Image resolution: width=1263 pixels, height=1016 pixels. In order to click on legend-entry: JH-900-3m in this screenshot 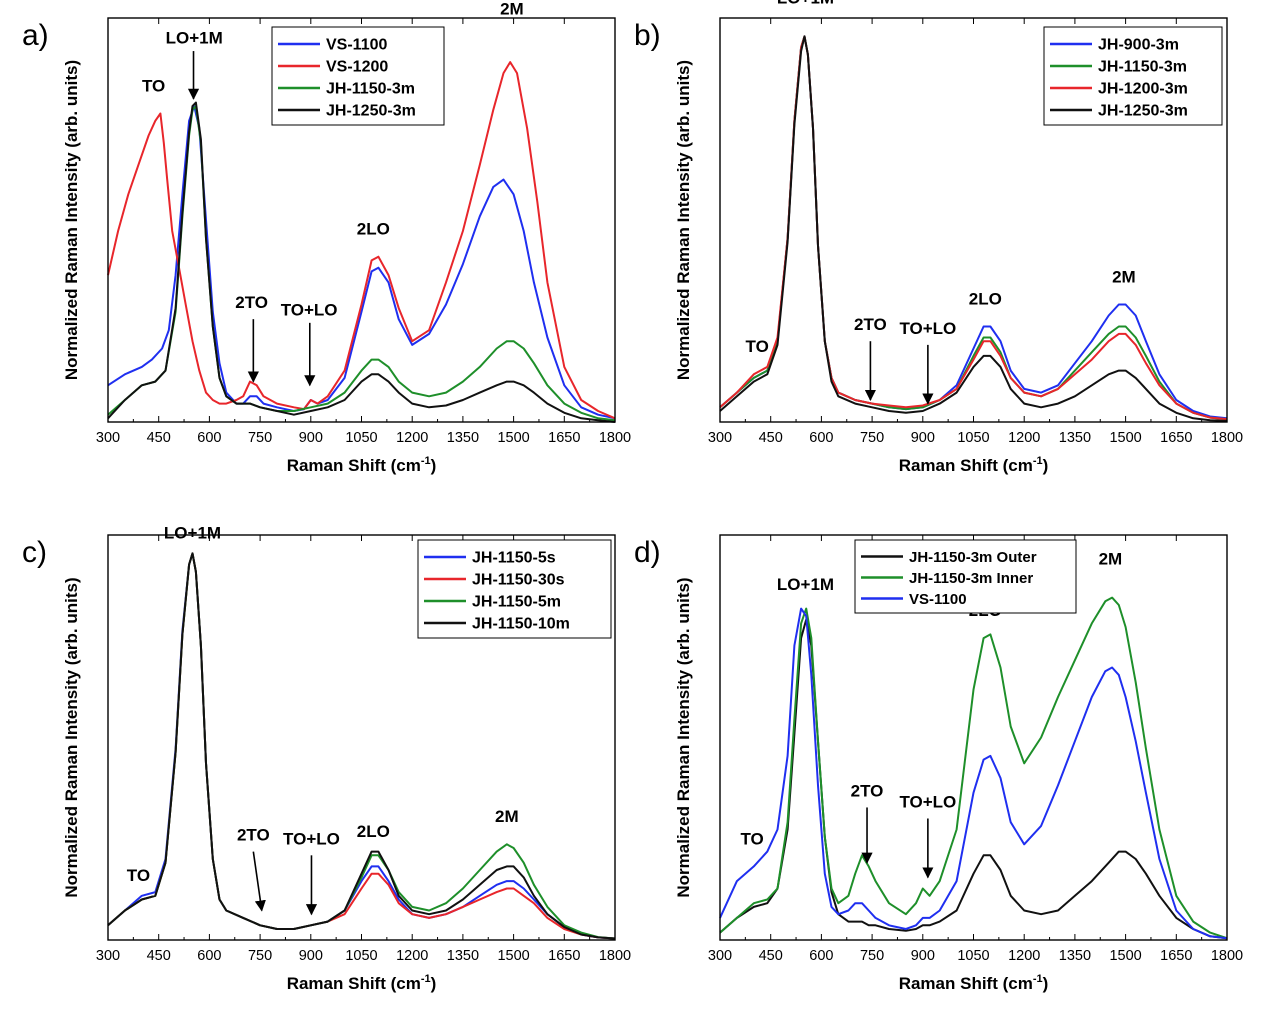, I will do `click(1138, 45)`.